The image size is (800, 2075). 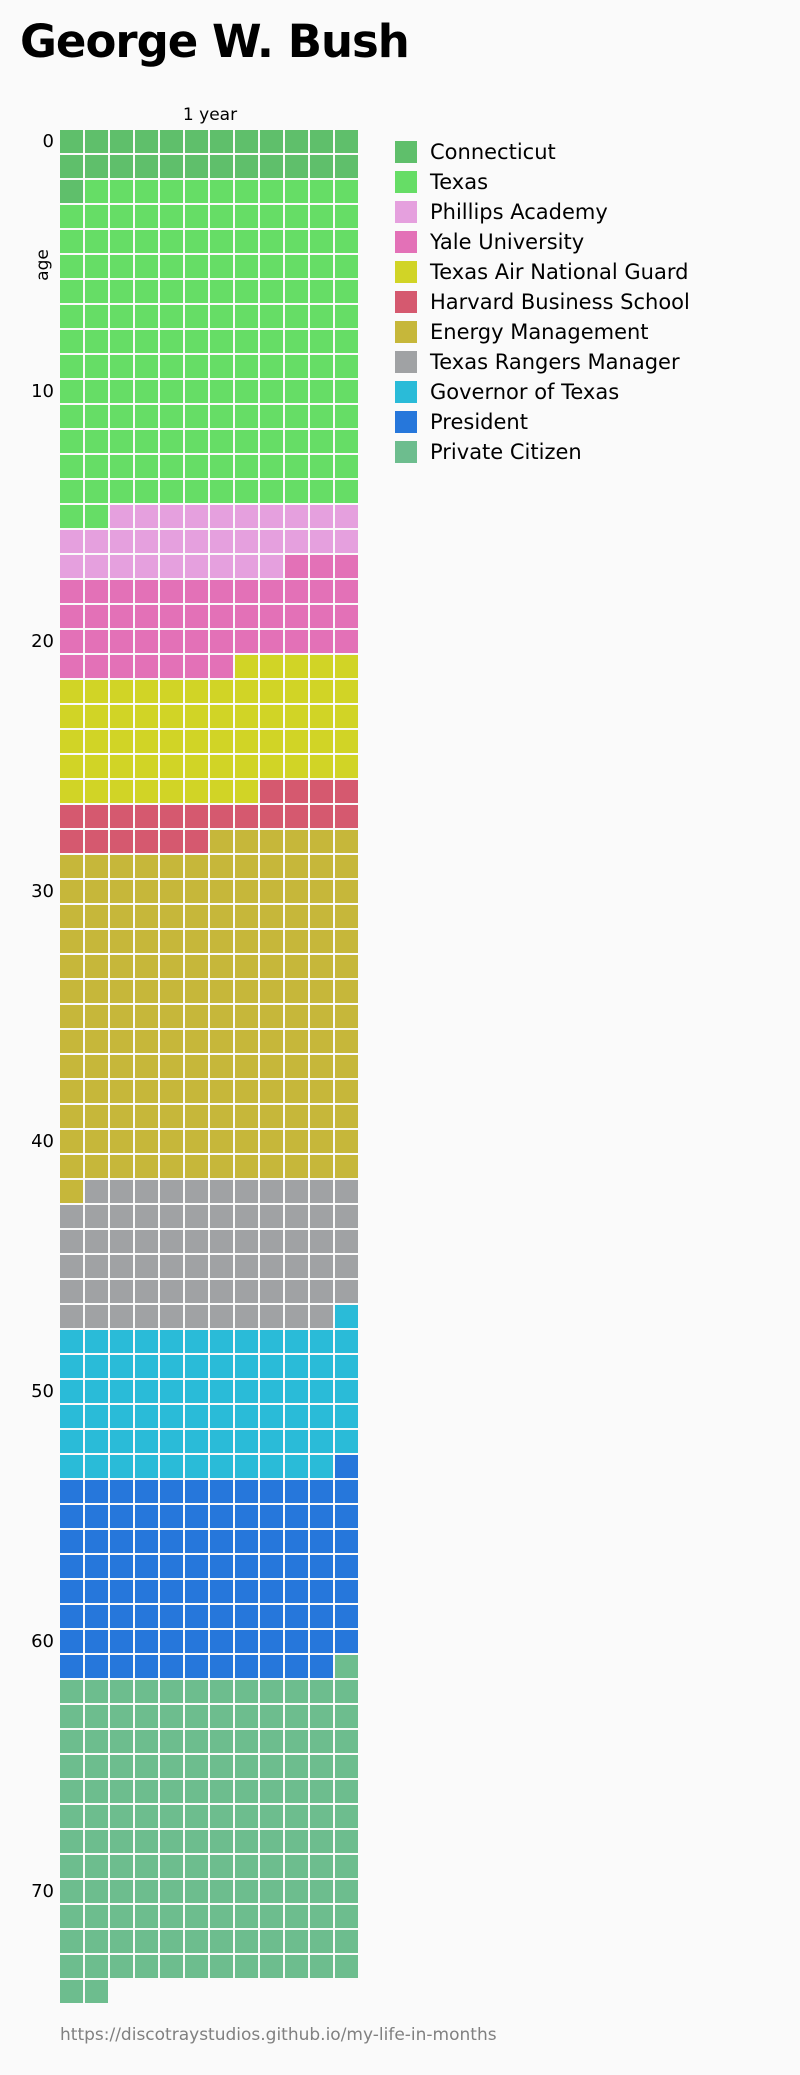 I want to click on legend-label: Governor of Texas, so click(x=525, y=392).